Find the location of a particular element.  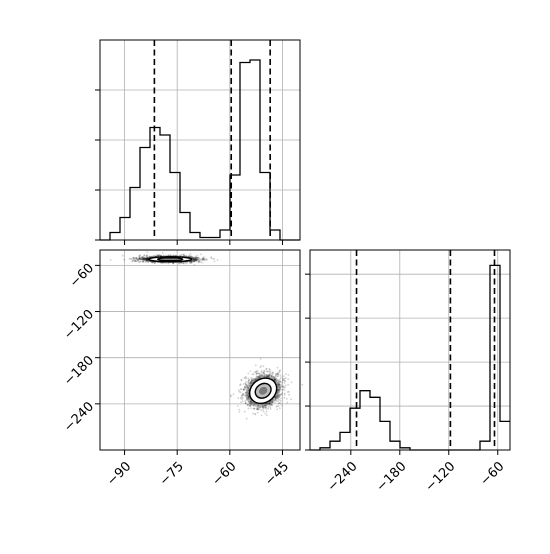

bottom-left-ytick-label-3: −240 is located at coordinates (79, 417).